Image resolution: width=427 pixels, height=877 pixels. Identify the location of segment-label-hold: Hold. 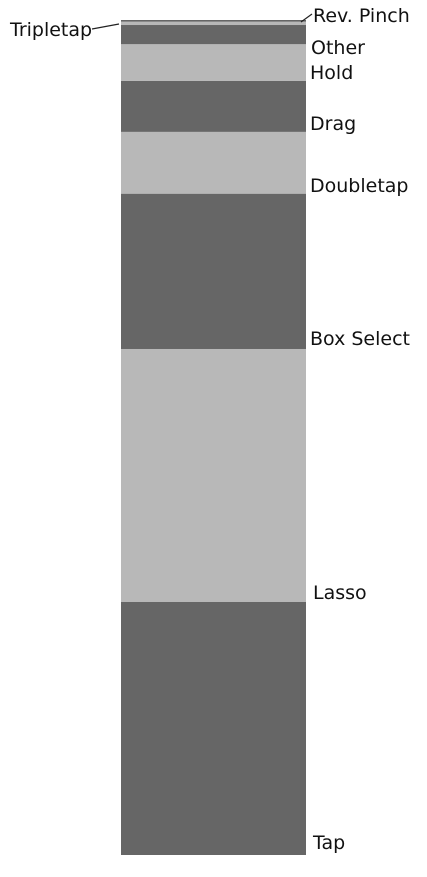
(331, 73).